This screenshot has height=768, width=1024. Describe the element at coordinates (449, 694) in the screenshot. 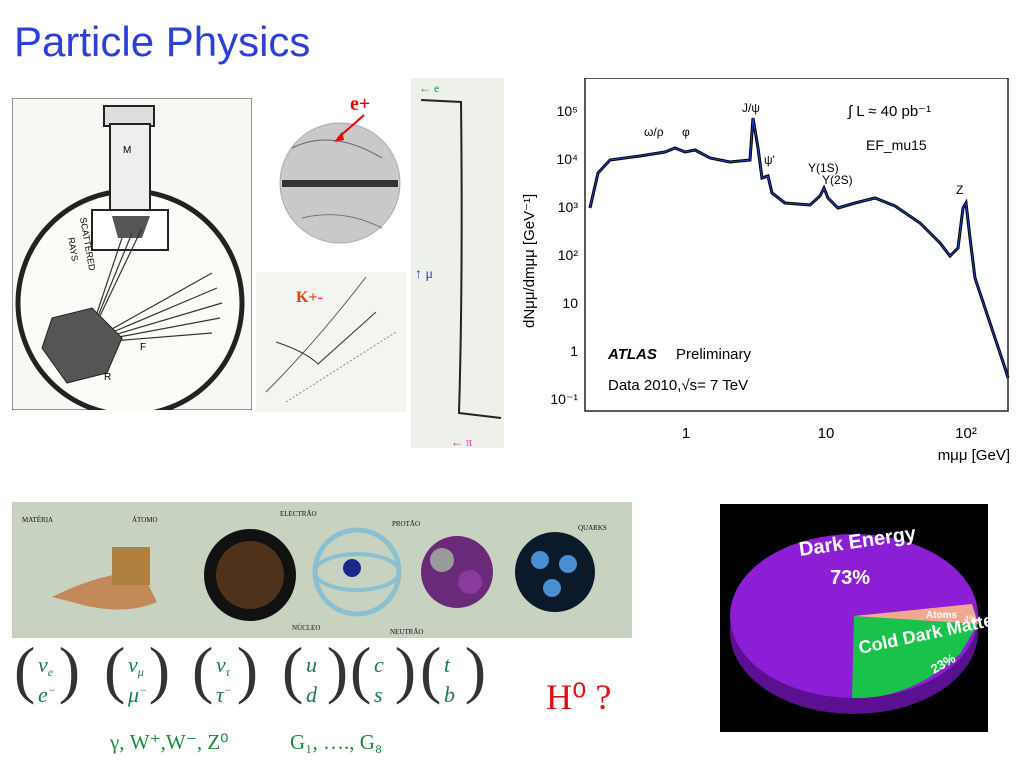

I see `doublet-bottom: b` at that location.